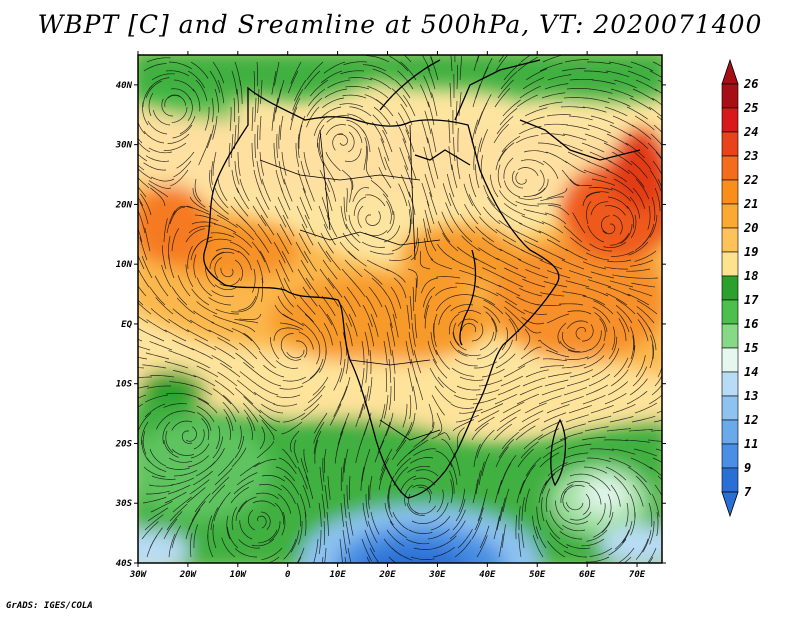 This screenshot has height=618, width=800. I want to click on colorbar-label: 23, so click(750, 156).